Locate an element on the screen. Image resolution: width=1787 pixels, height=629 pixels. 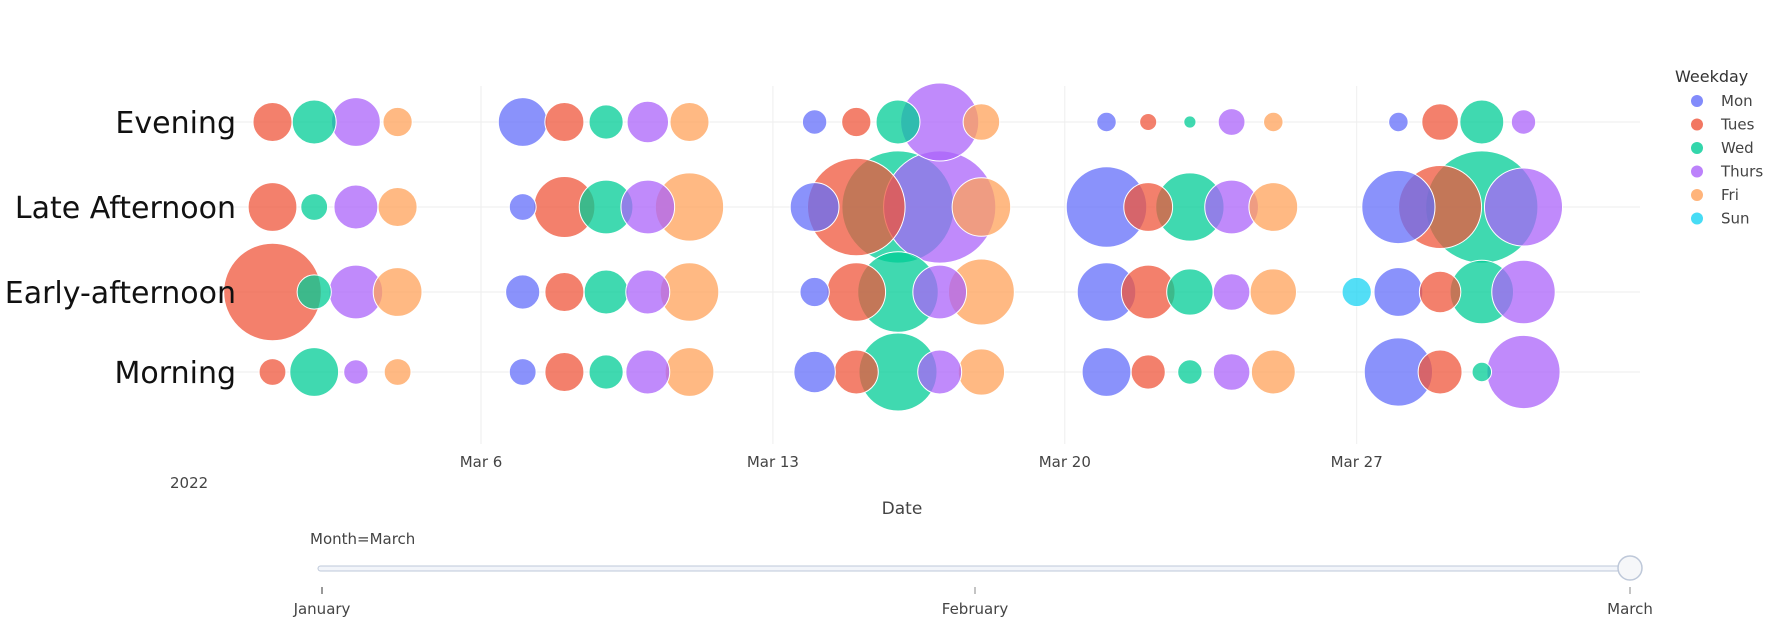
x-axis-title: Date is located at coordinates (902, 509).